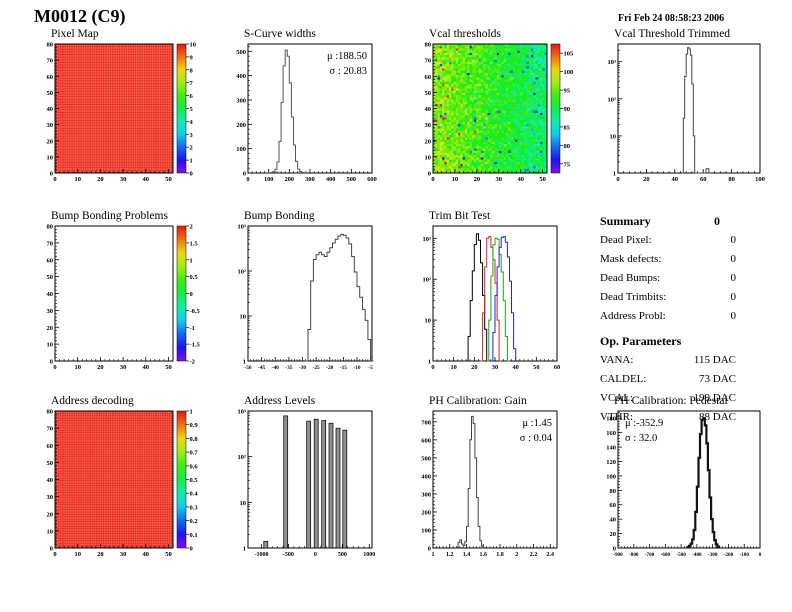 The image size is (792, 612). I want to click on svg-text: -25, so click(316, 368).